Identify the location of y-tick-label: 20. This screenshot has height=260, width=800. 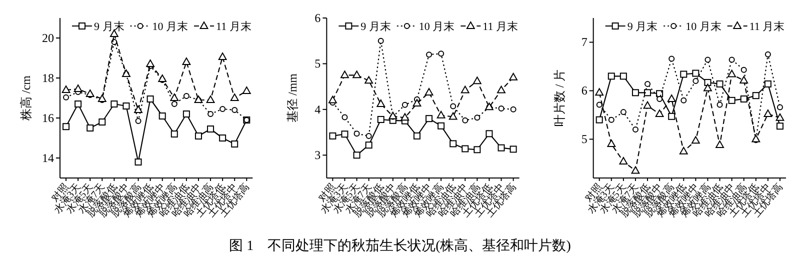
(48, 38).